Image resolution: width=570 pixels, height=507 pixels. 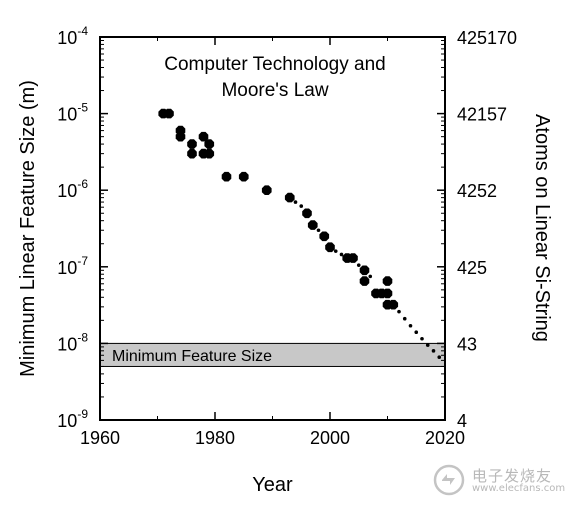 I want to click on x-tick-label: 1960, so click(x=100, y=438).